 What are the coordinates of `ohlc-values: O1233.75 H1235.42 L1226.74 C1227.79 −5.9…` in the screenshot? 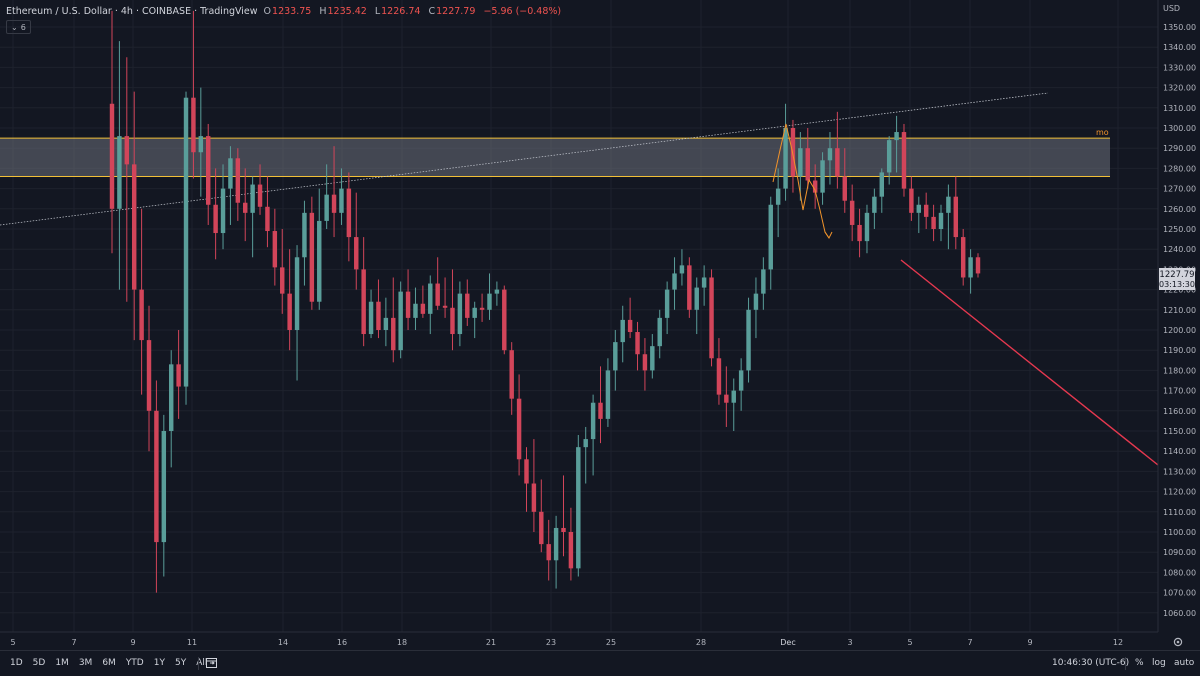 It's located at (412, 11).